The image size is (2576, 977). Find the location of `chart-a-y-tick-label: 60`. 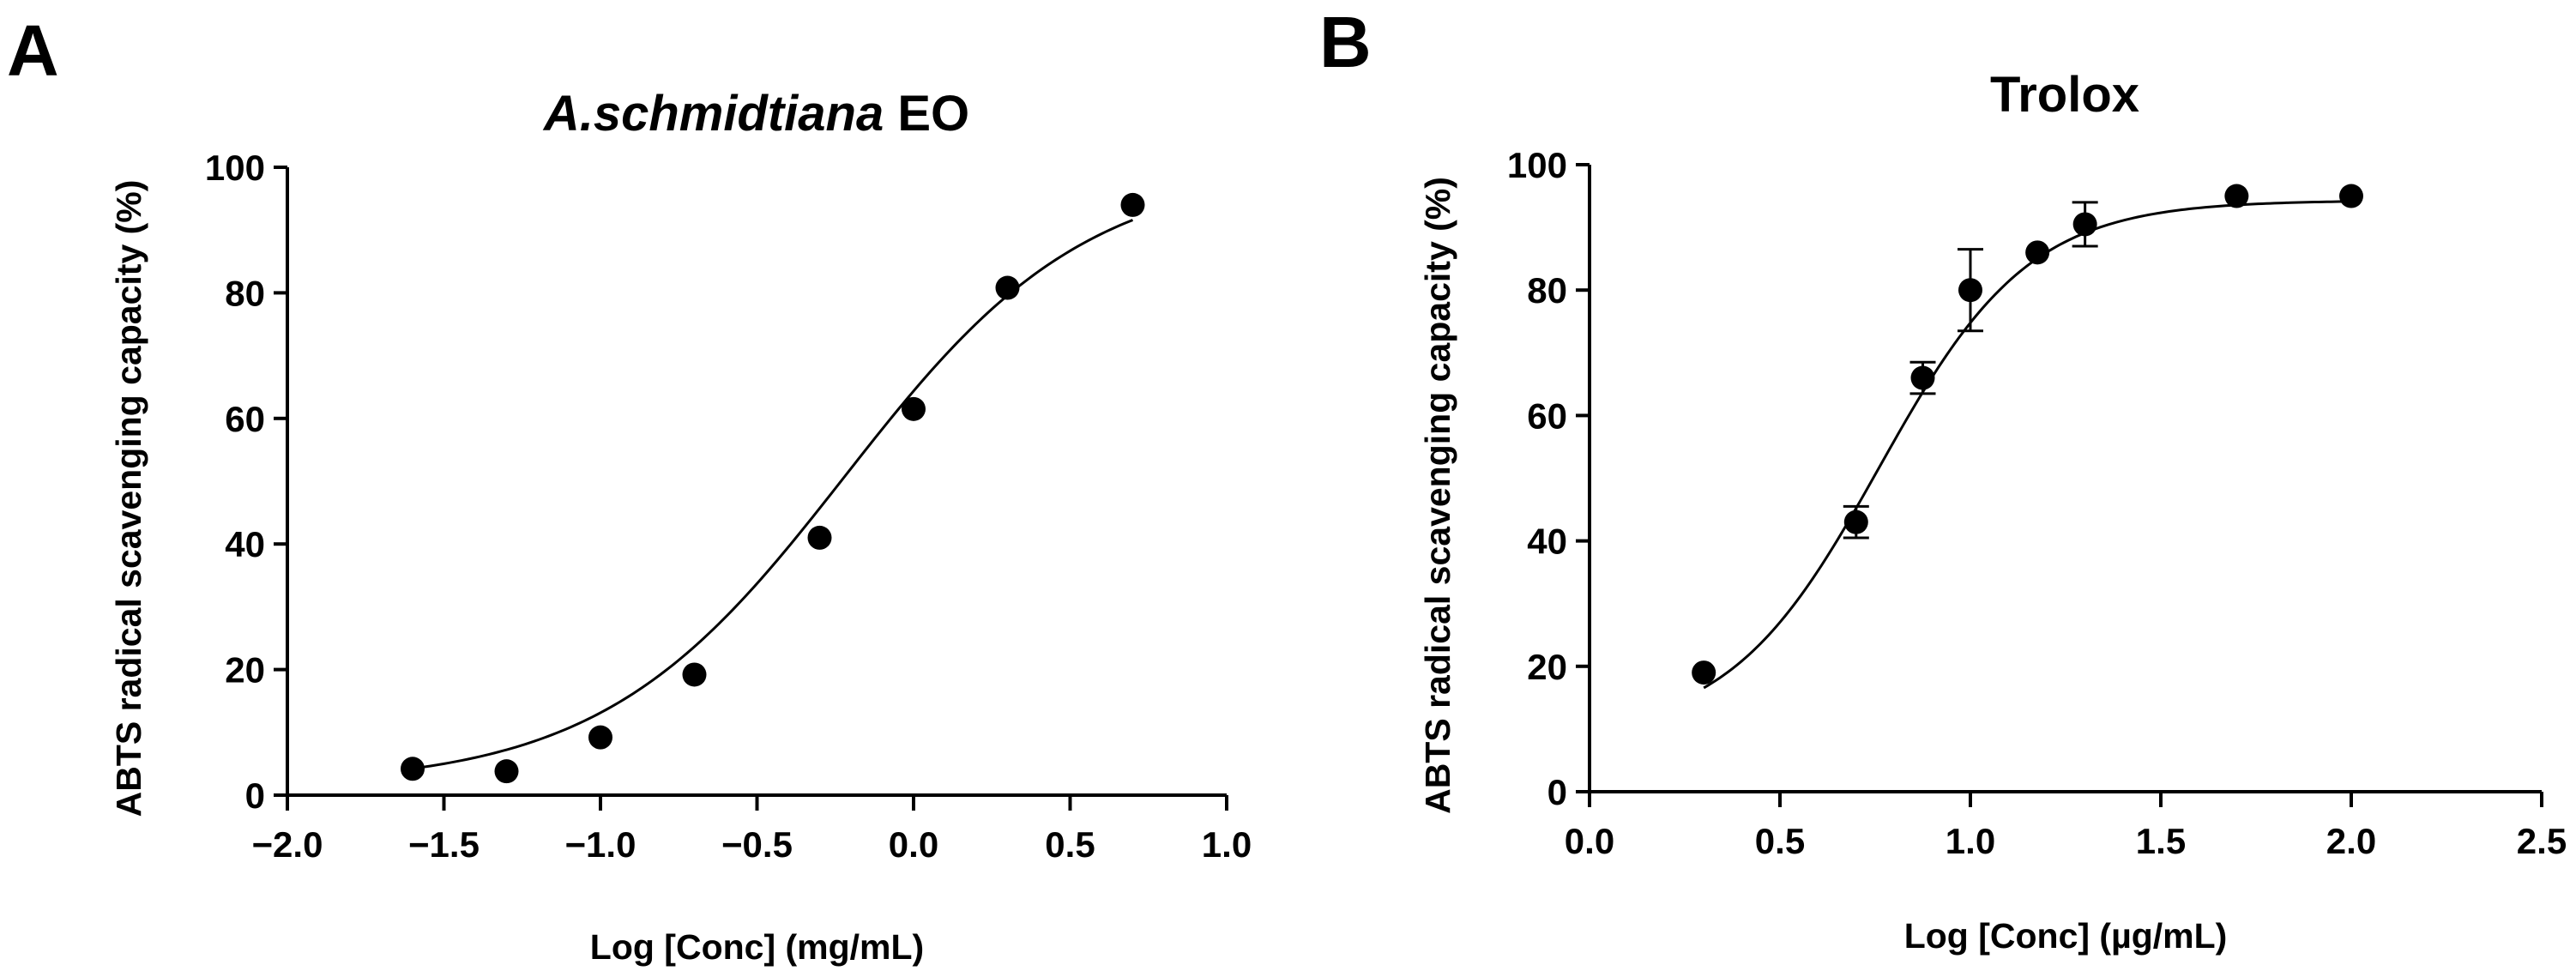

chart-a-y-tick-label: 60 is located at coordinates (245, 419).